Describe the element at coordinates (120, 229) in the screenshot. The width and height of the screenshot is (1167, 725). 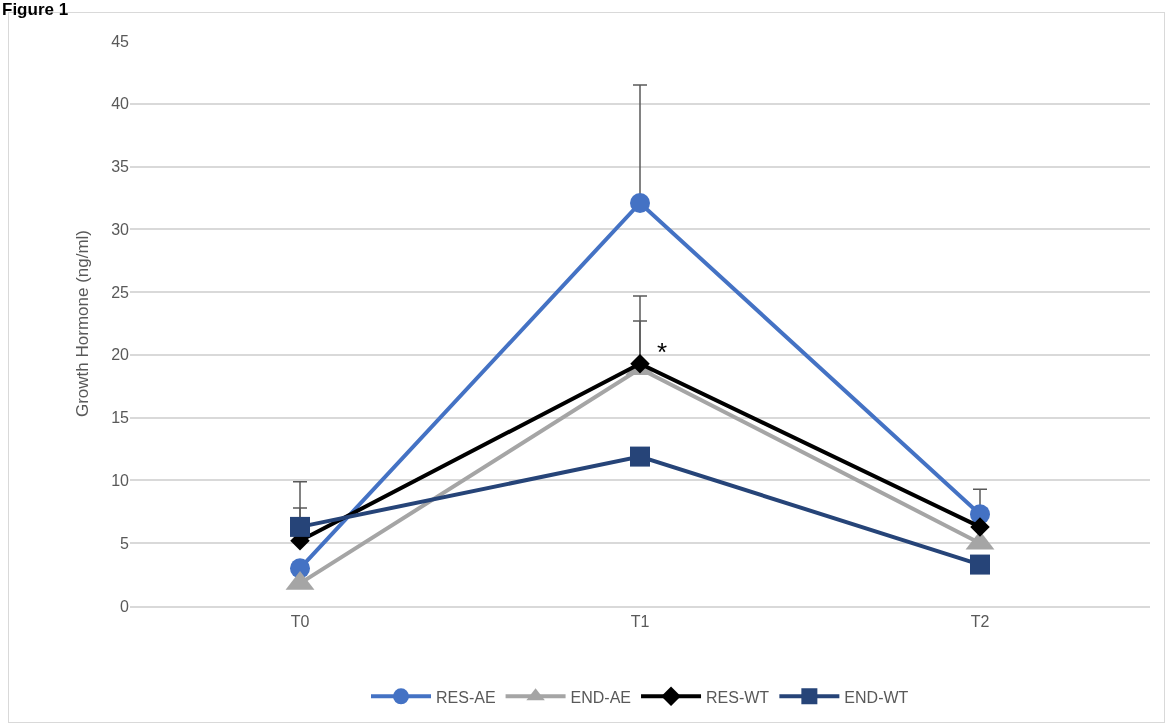
I see `y-tick-label: 30` at that location.